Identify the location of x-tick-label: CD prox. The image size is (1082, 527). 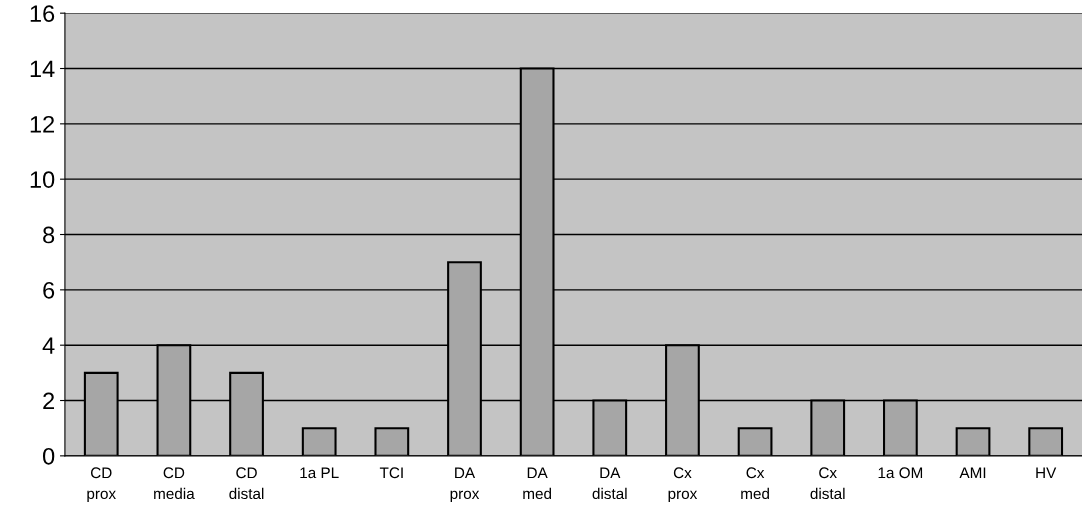
(101, 485).